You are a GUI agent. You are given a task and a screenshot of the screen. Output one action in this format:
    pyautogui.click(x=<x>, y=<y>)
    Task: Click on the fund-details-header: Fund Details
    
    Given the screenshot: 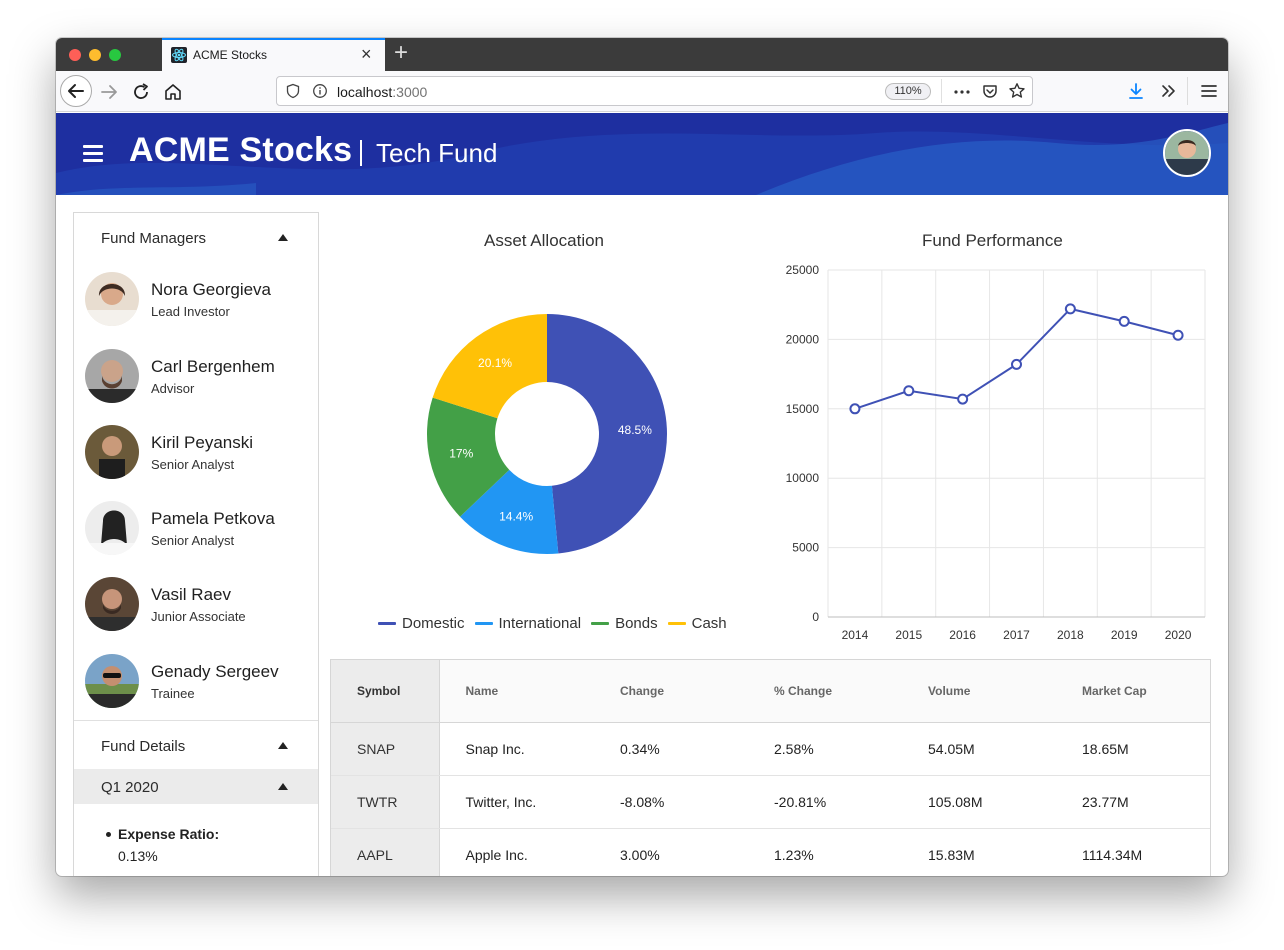 What is the action you would take?
    pyautogui.click(x=196, y=745)
    